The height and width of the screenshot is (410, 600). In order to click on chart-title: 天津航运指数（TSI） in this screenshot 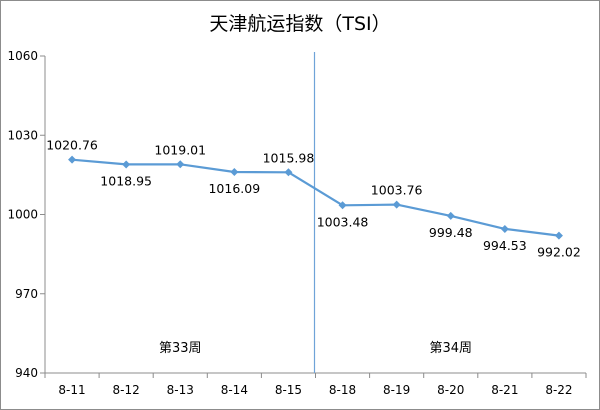, I will do `click(300, 24)`.